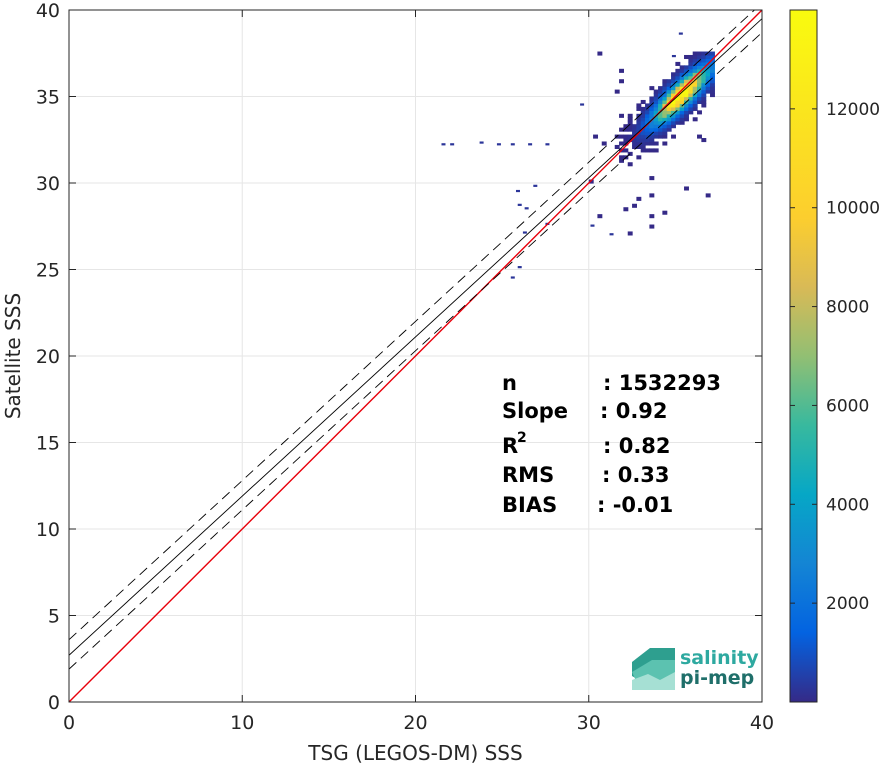 This screenshot has width=893, height=767. What do you see at coordinates (48, 530) in the screenshot?
I see `y-tick-label: 10` at bounding box center [48, 530].